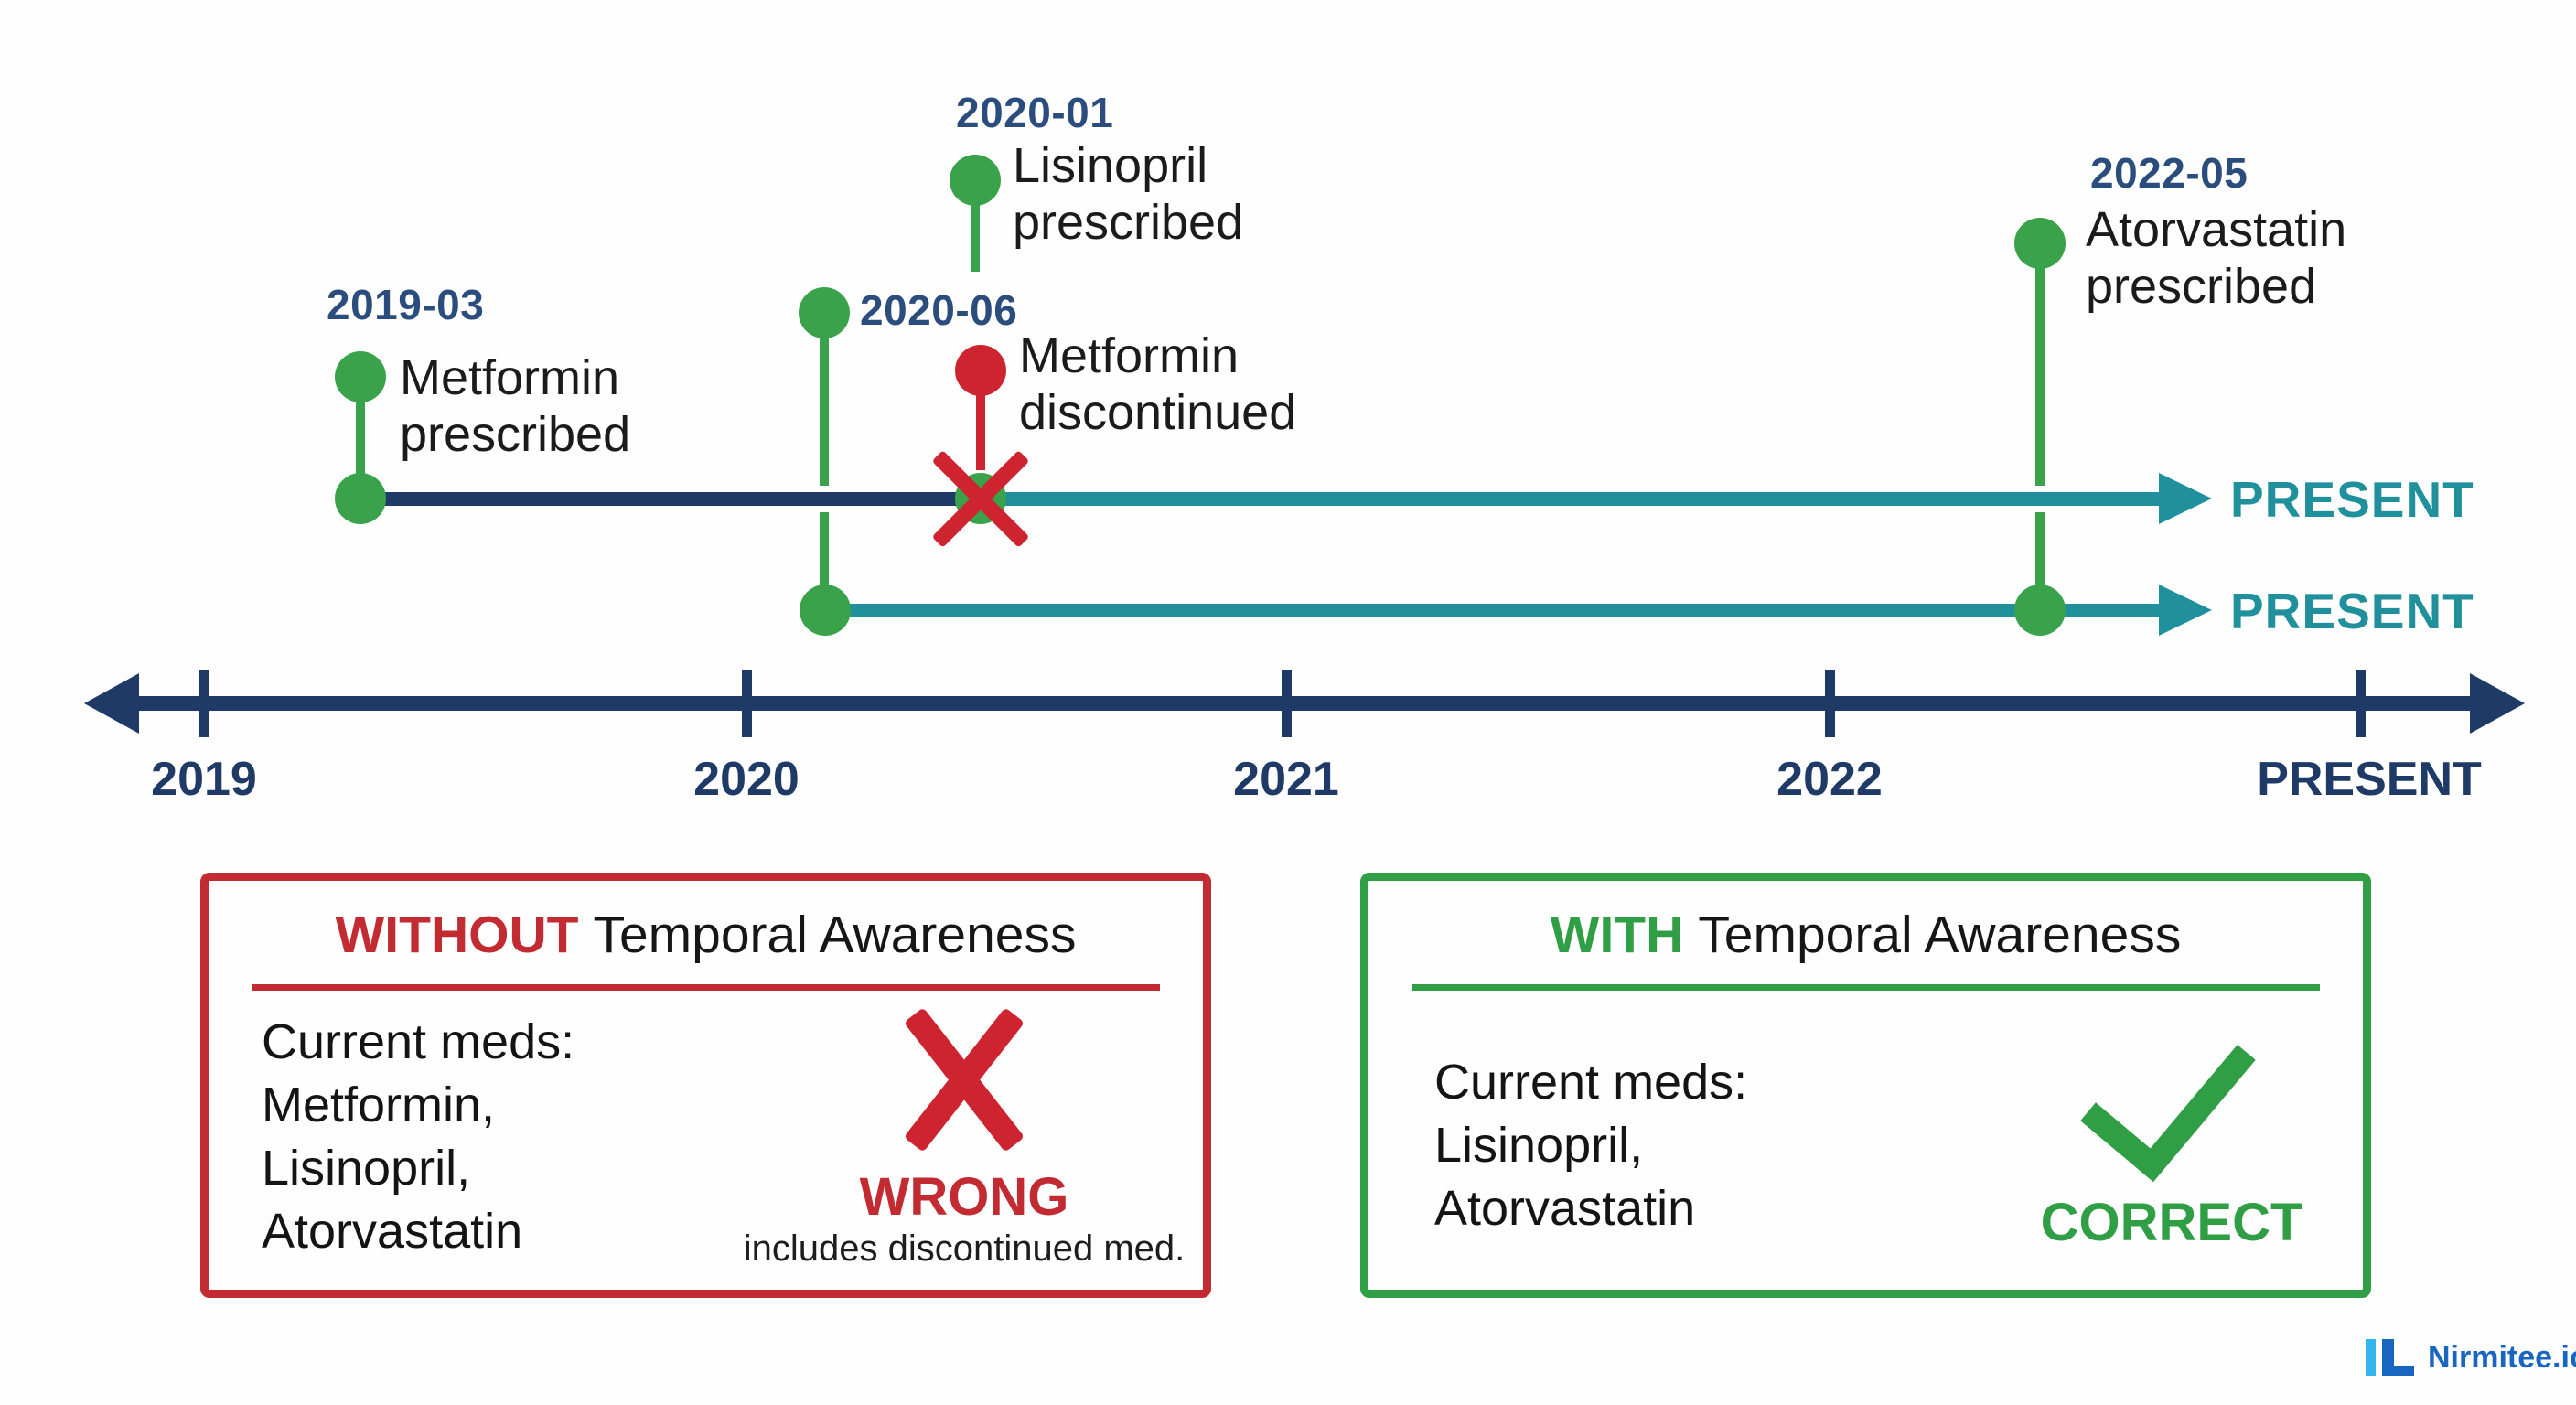 This screenshot has height=1405, width=2576. What do you see at coordinates (1110, 165) in the screenshot?
I see `event-title-line1: Lisinopril` at bounding box center [1110, 165].